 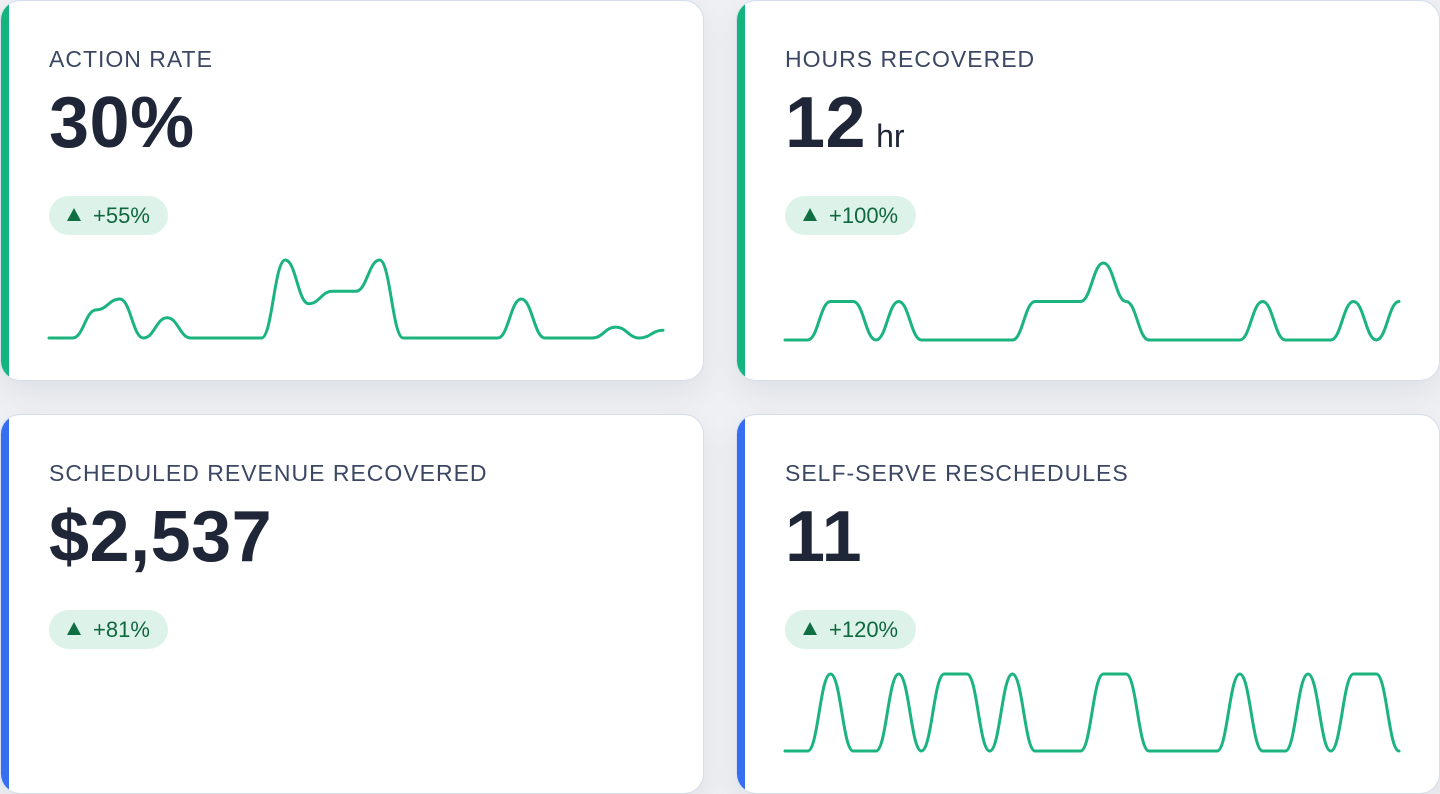 I want to click on change-badge: +81%, so click(x=108, y=629).